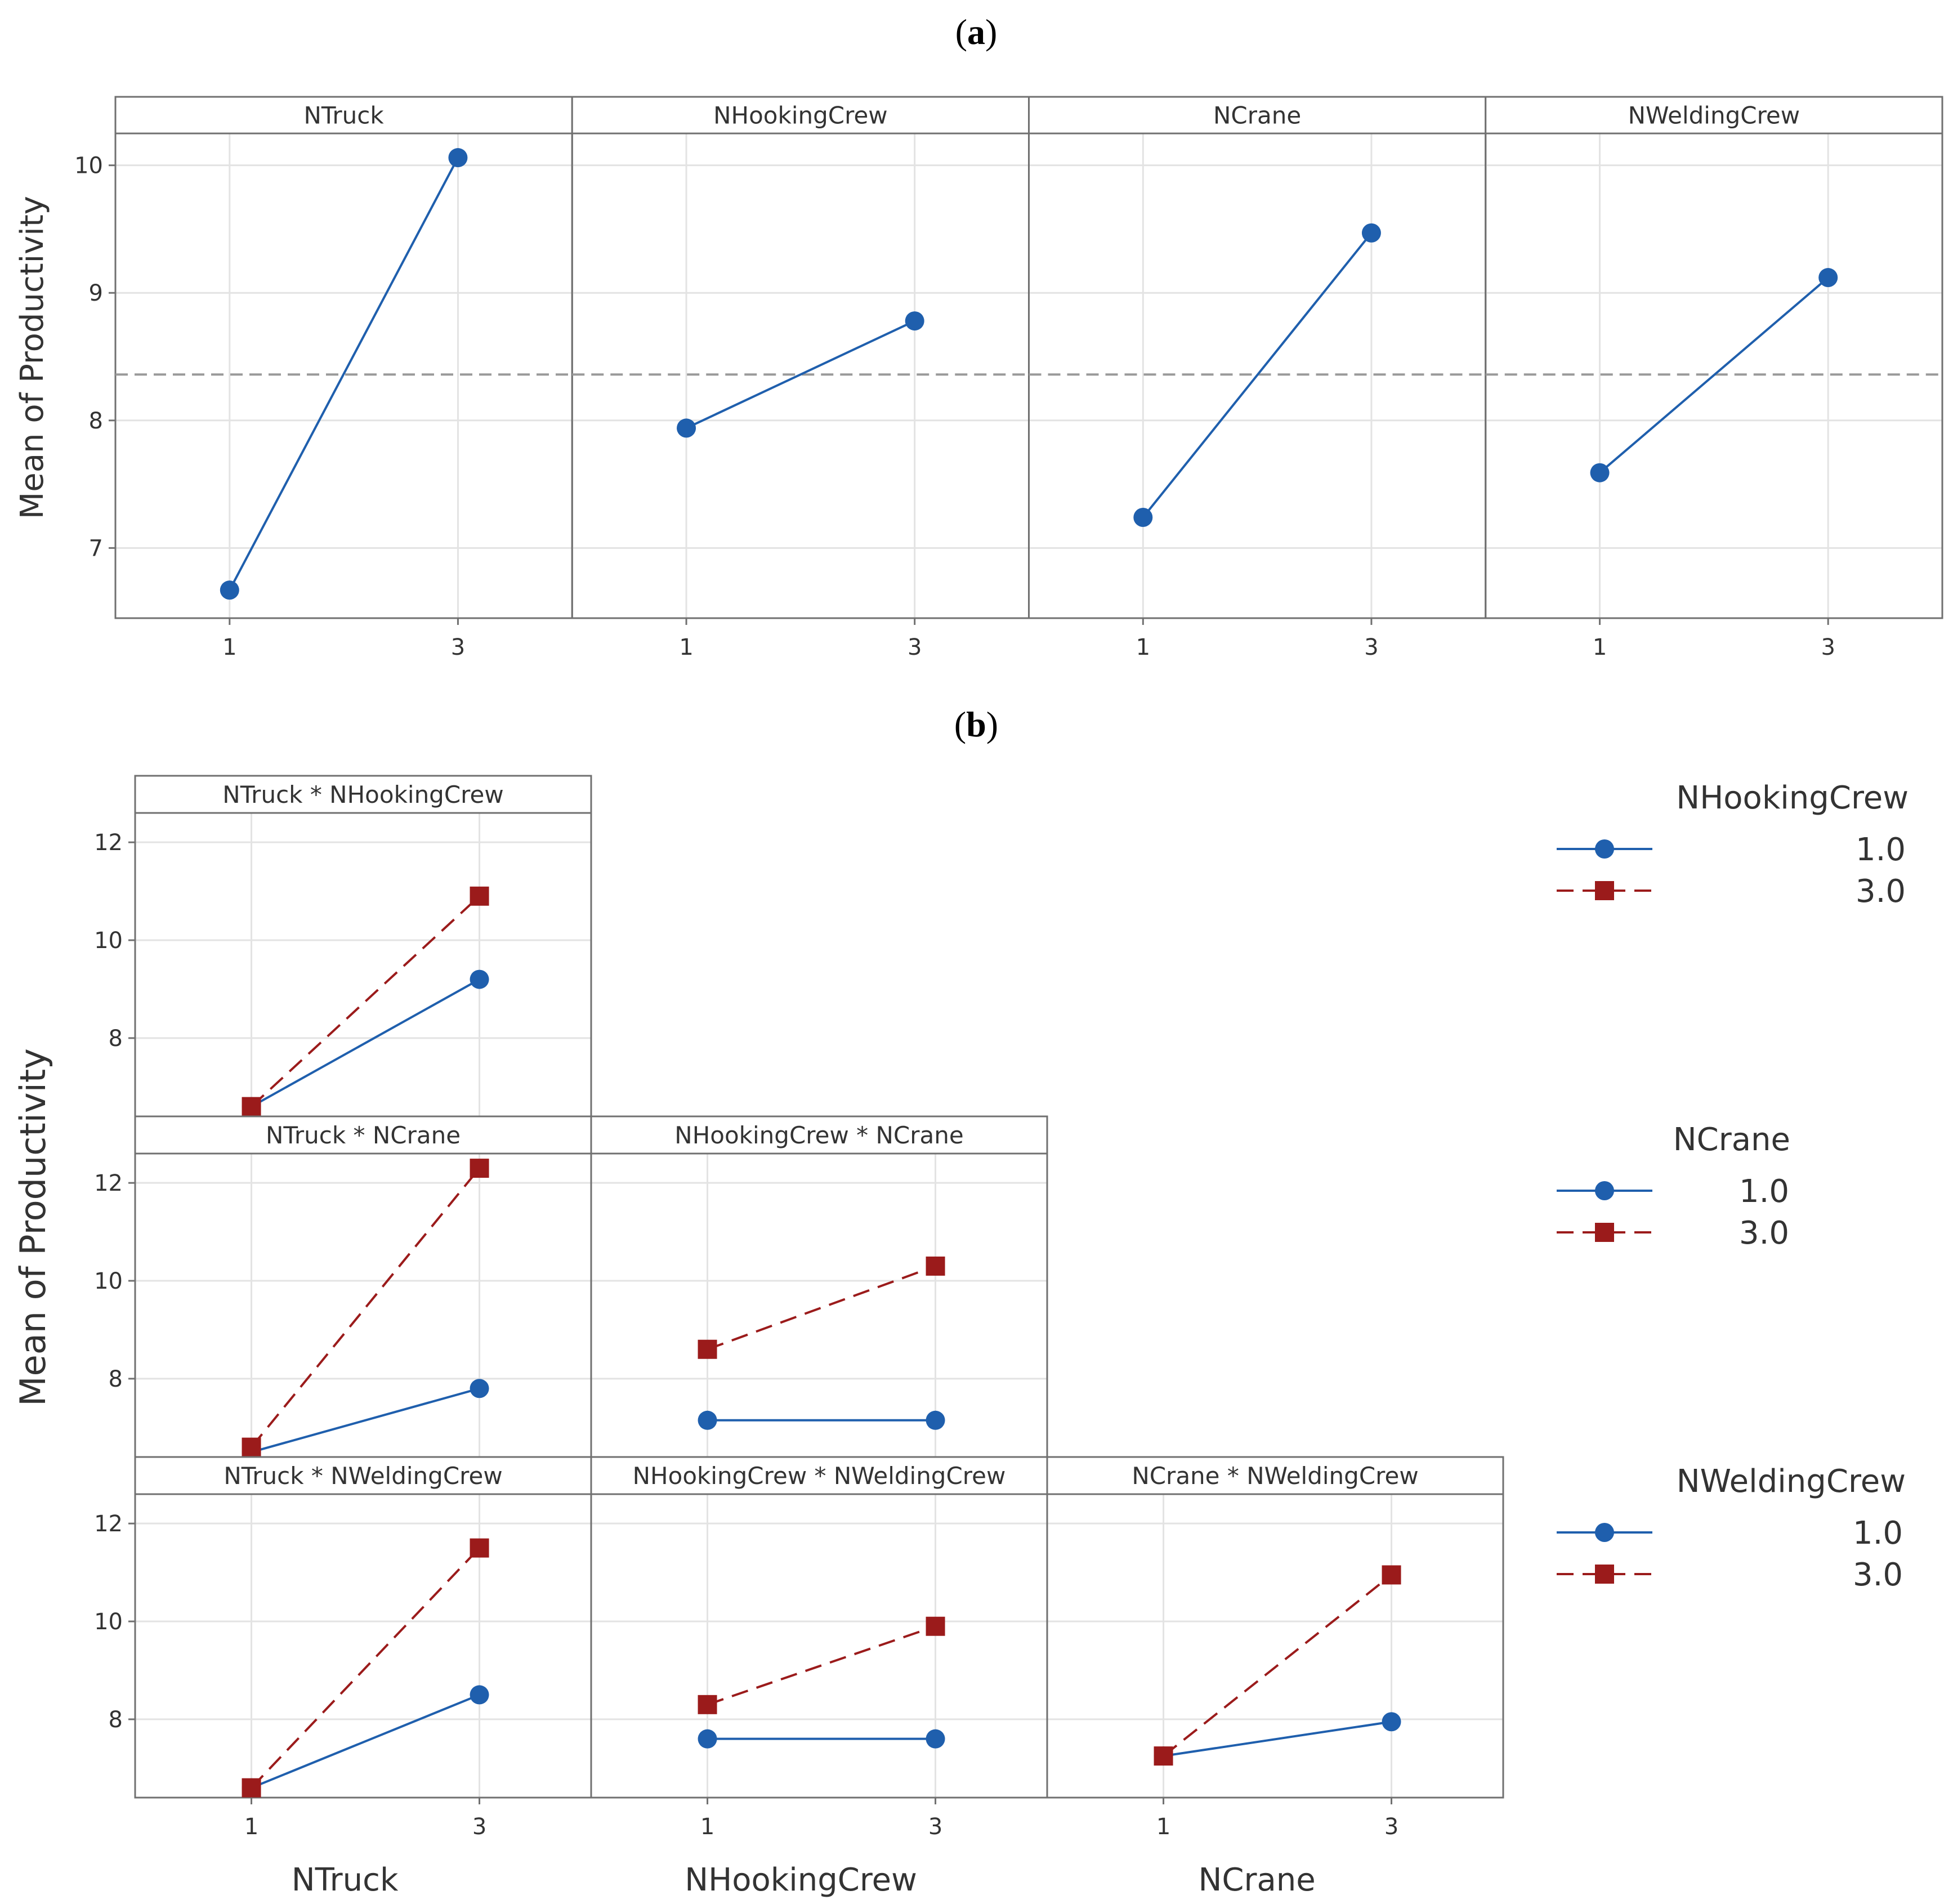 Image resolution: width=1953 pixels, height=1904 pixels. I want to click on x-axis-label: NHookingCrew, so click(801, 1880).